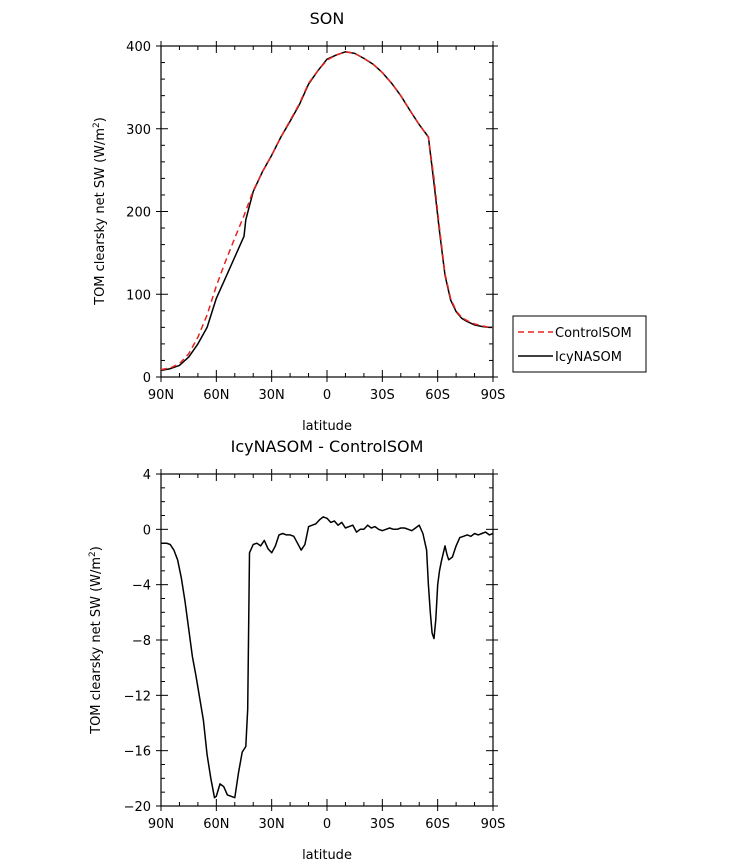  I want to click on y-tick-label: 200, so click(138, 213).